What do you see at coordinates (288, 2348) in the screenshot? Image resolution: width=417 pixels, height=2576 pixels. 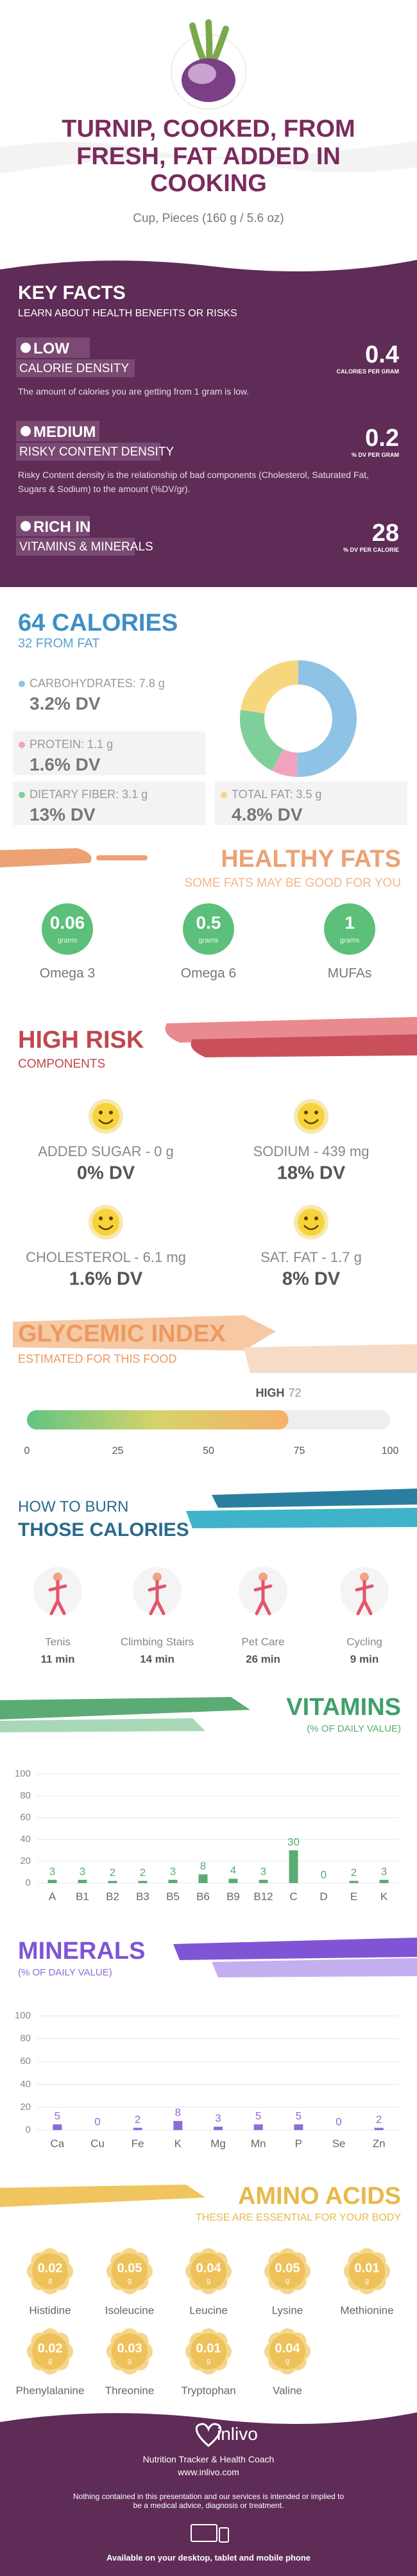 I see `amino-value: 0.04` at bounding box center [288, 2348].